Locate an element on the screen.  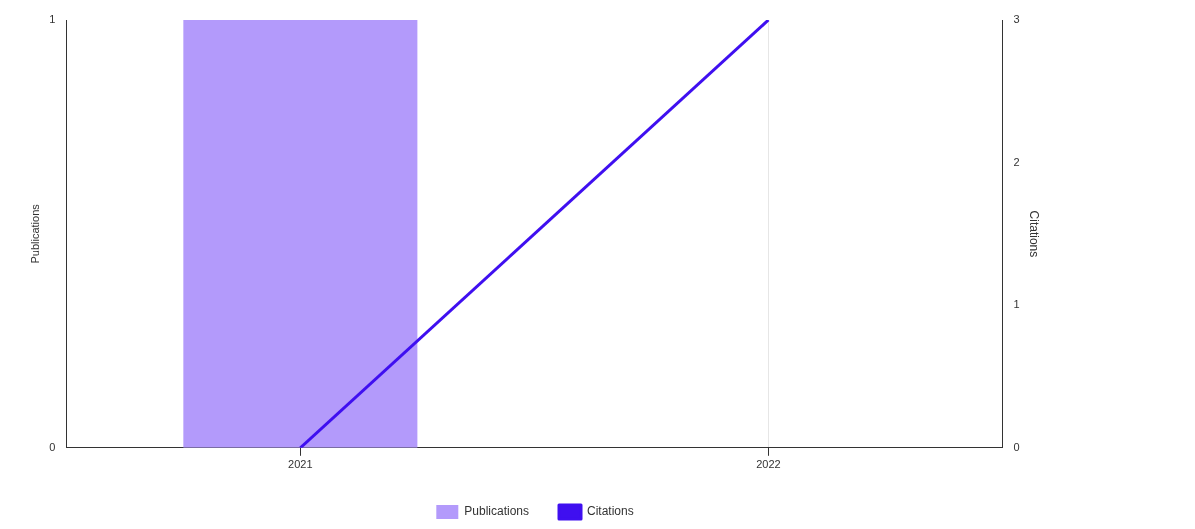
y2-tick-label: 0 is located at coordinates (1016, 446).